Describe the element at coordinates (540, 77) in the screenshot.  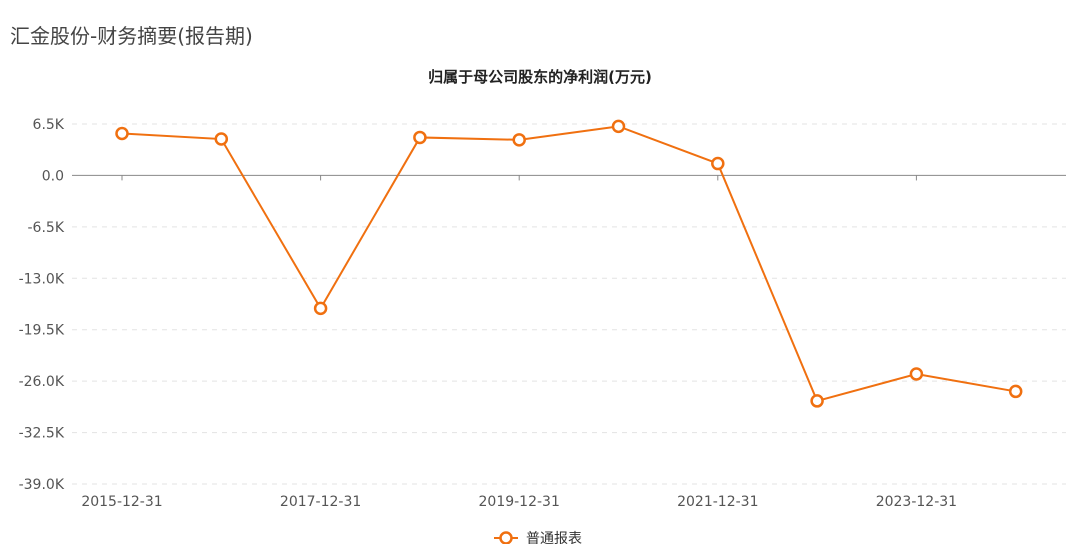
I see `chart-title: 归属于母公司股东的净利润(万元)` at that location.